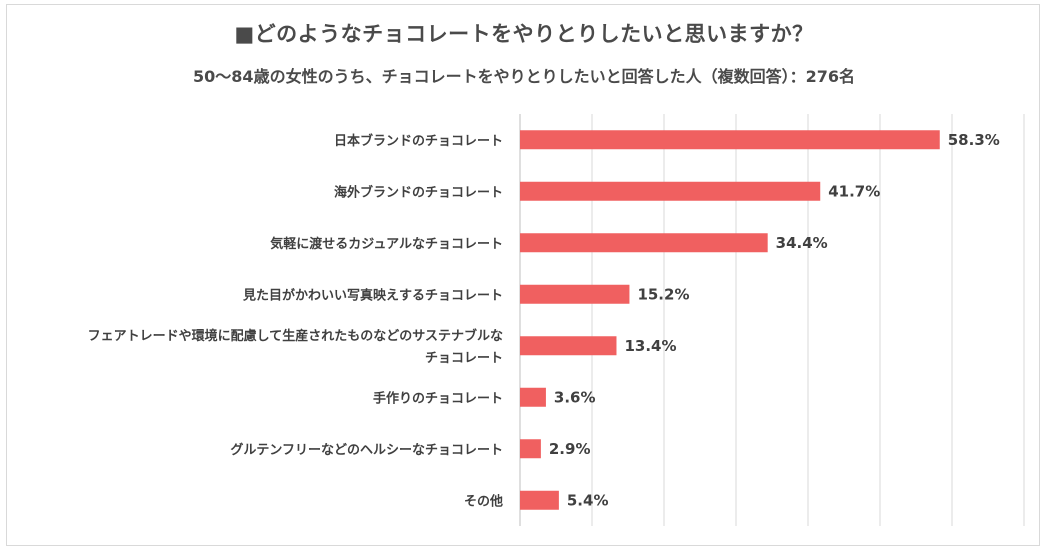  Describe the element at coordinates (366, 450) in the screenshot. I see `category-label: グルテンフリーなどのヘルシーなチョコレート` at that location.